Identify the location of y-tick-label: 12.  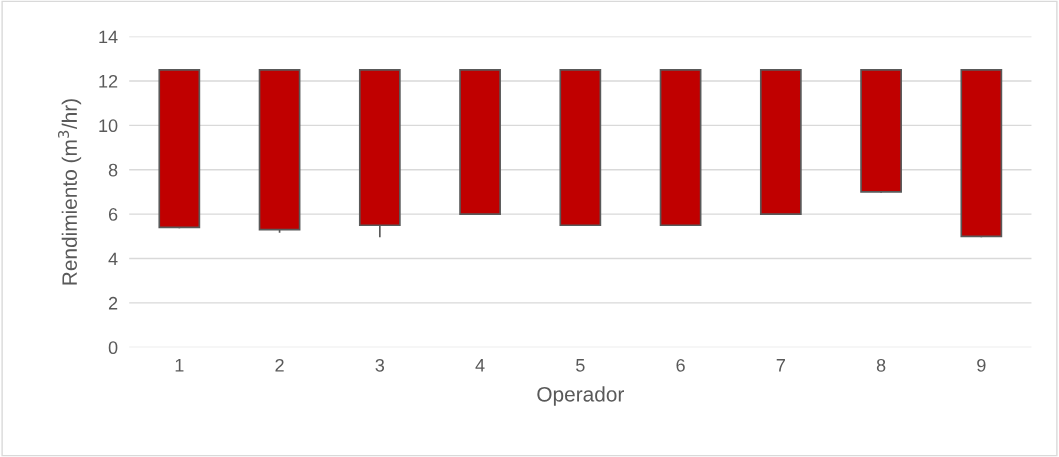
(108, 81).